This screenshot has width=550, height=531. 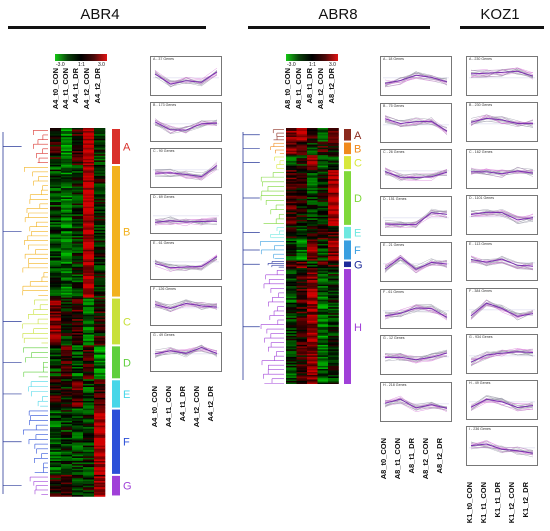 What do you see at coordinates (416, 76) in the screenshot?
I see `profile-panel: A - 18 Genes` at bounding box center [416, 76].